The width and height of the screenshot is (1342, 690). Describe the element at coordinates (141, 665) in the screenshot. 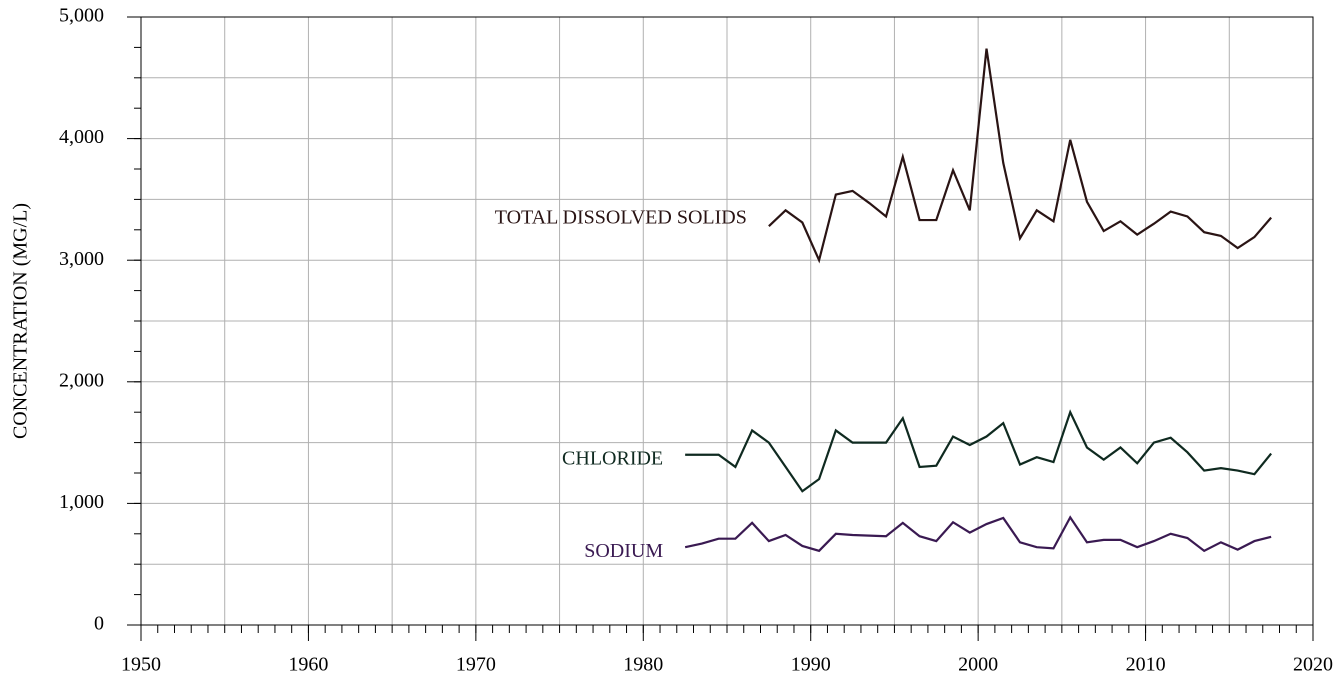

I see `x-tick-label: 1950` at that location.